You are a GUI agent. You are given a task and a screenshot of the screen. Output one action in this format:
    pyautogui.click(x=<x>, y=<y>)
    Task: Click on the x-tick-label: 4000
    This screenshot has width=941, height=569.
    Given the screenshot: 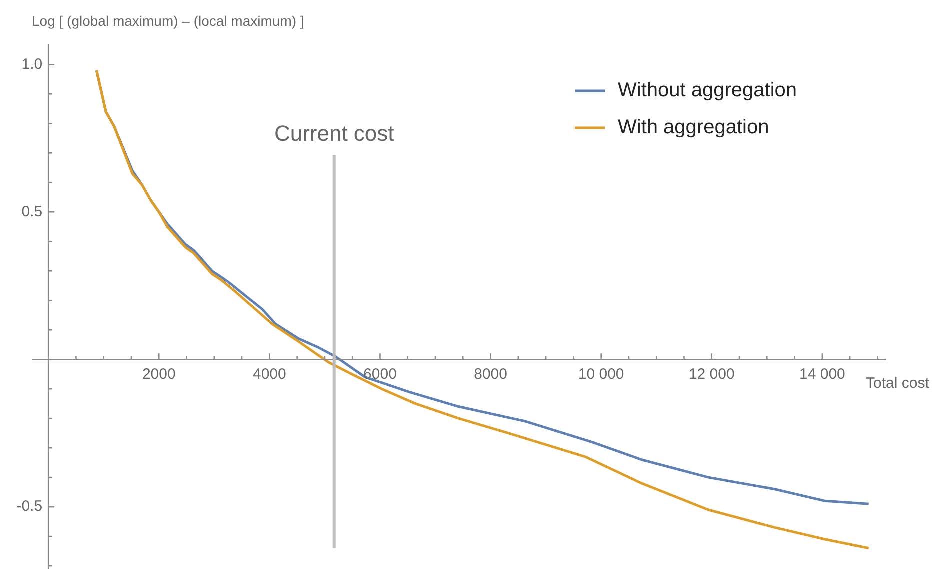 What is the action you would take?
    pyautogui.click(x=269, y=375)
    